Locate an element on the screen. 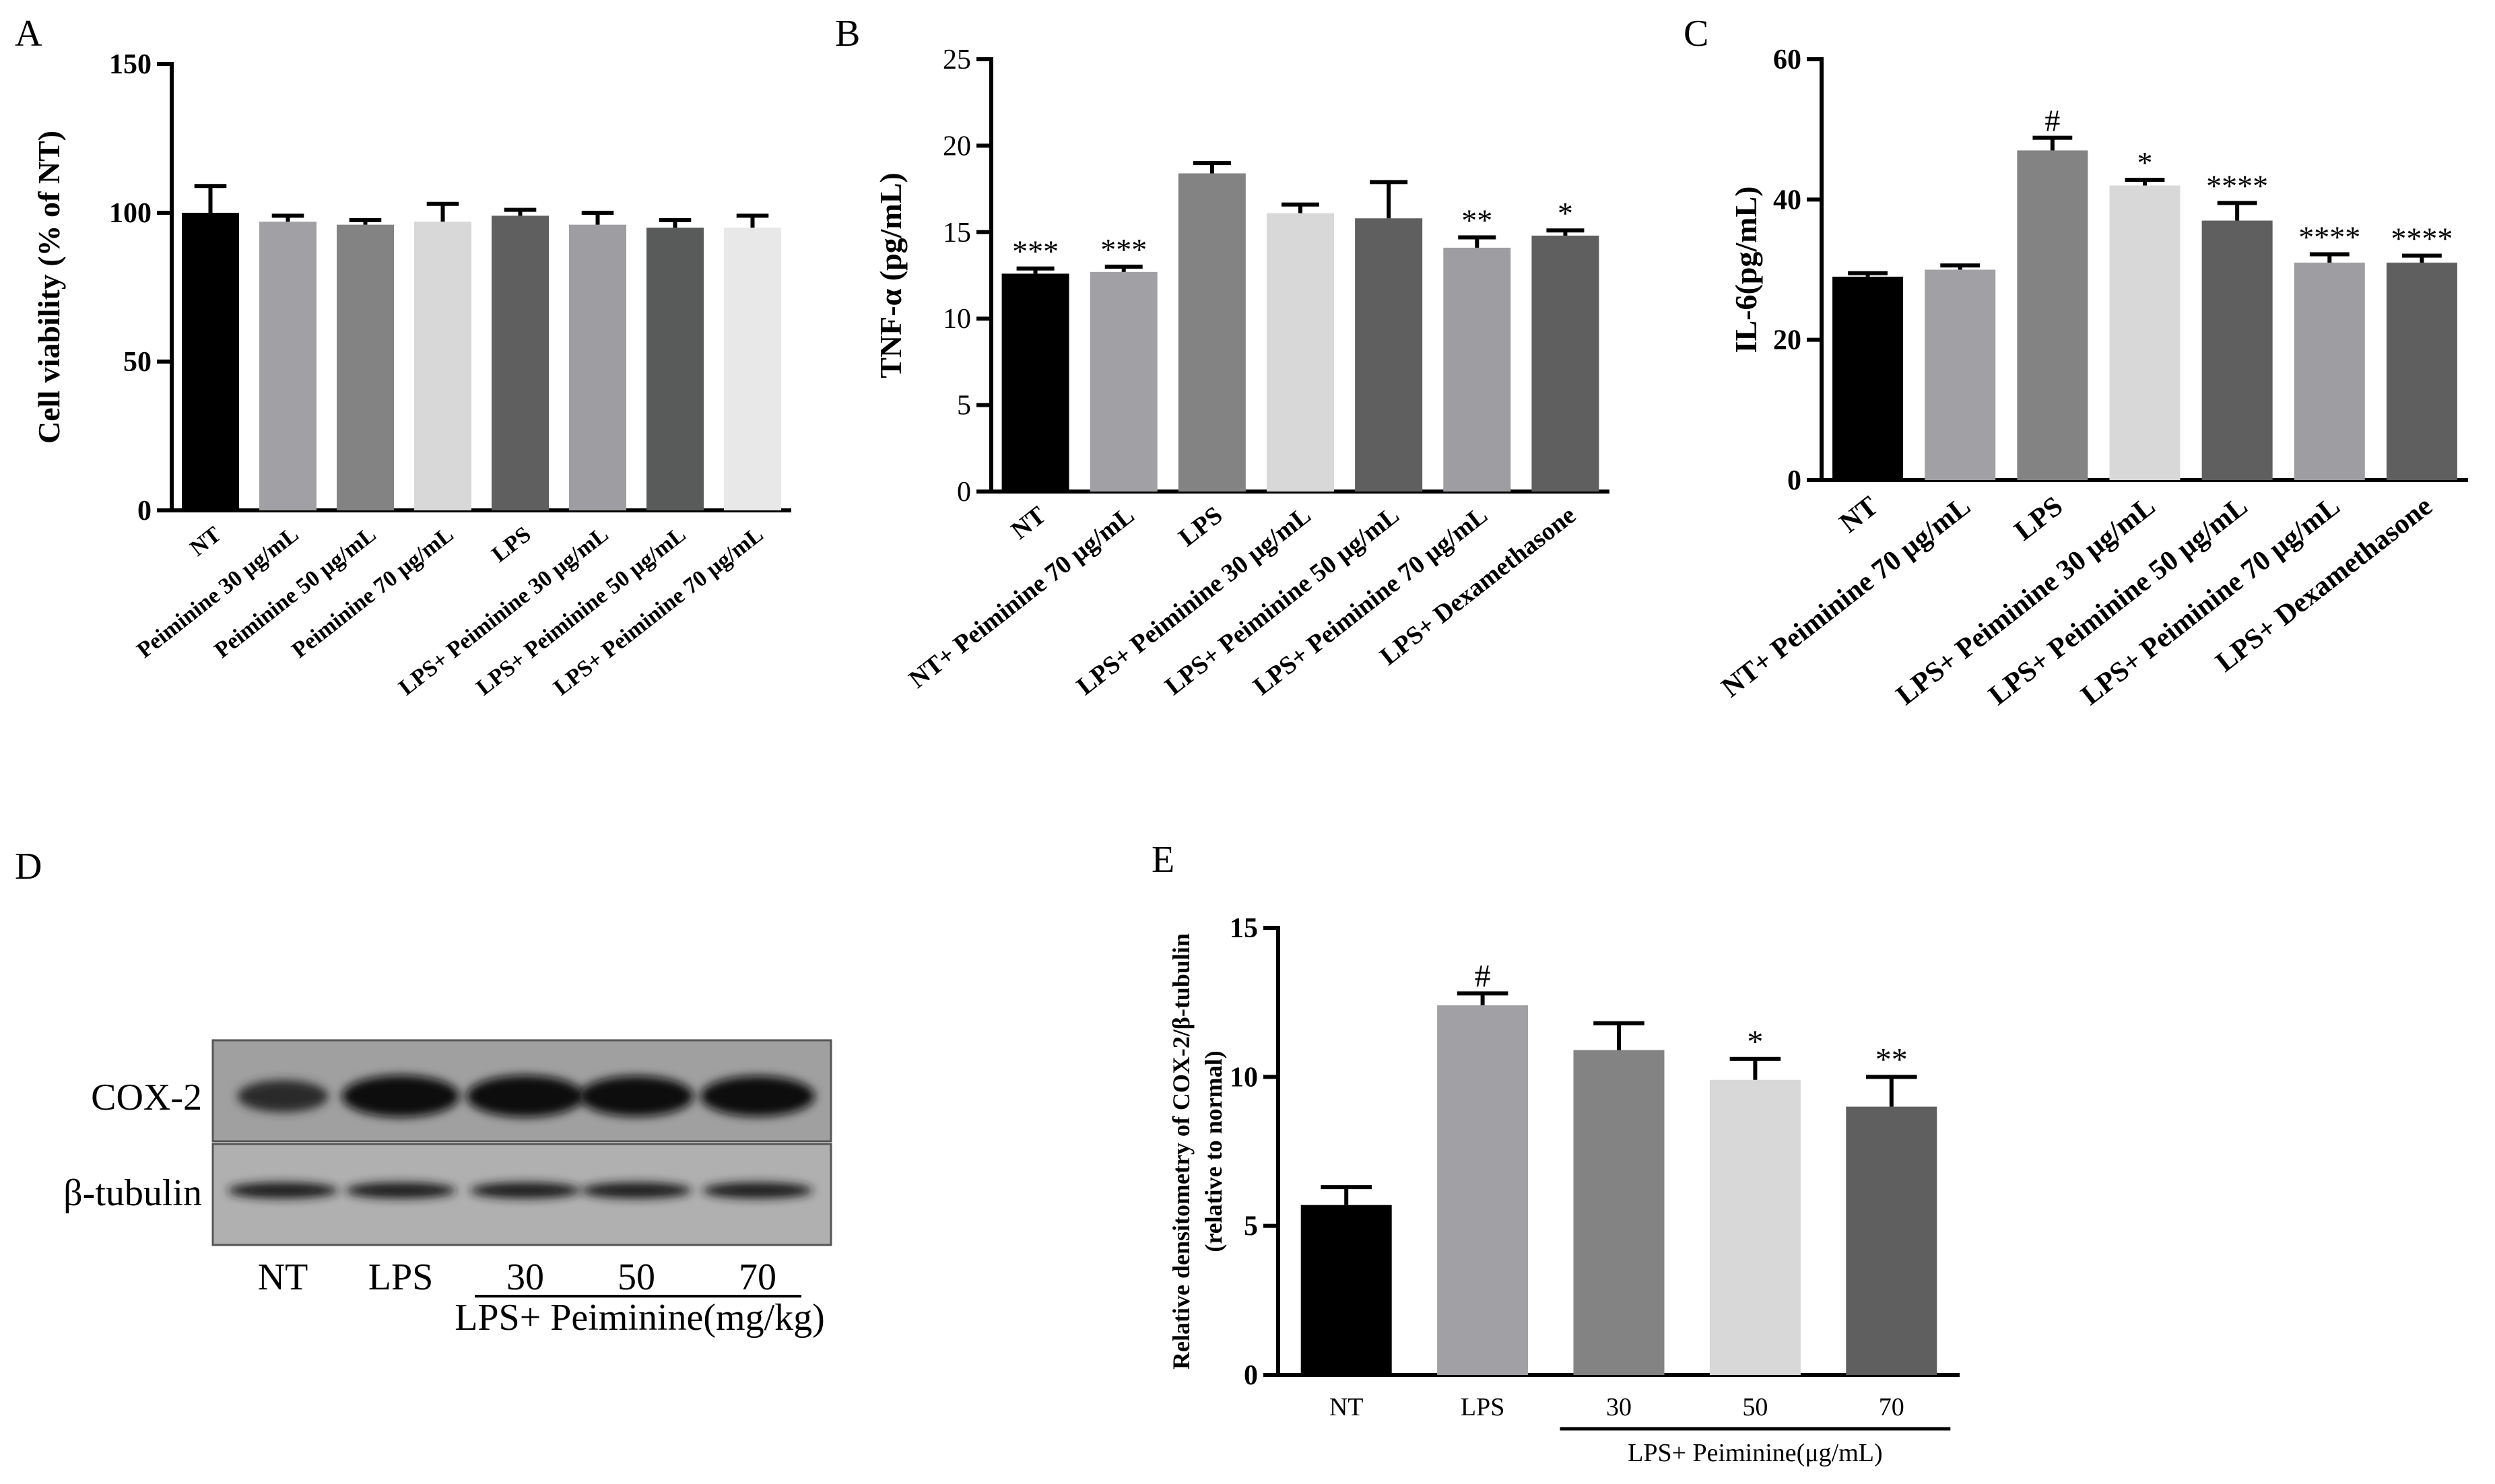 The width and height of the screenshot is (2495, 1484). y-tick-label: 20 is located at coordinates (1787, 340).